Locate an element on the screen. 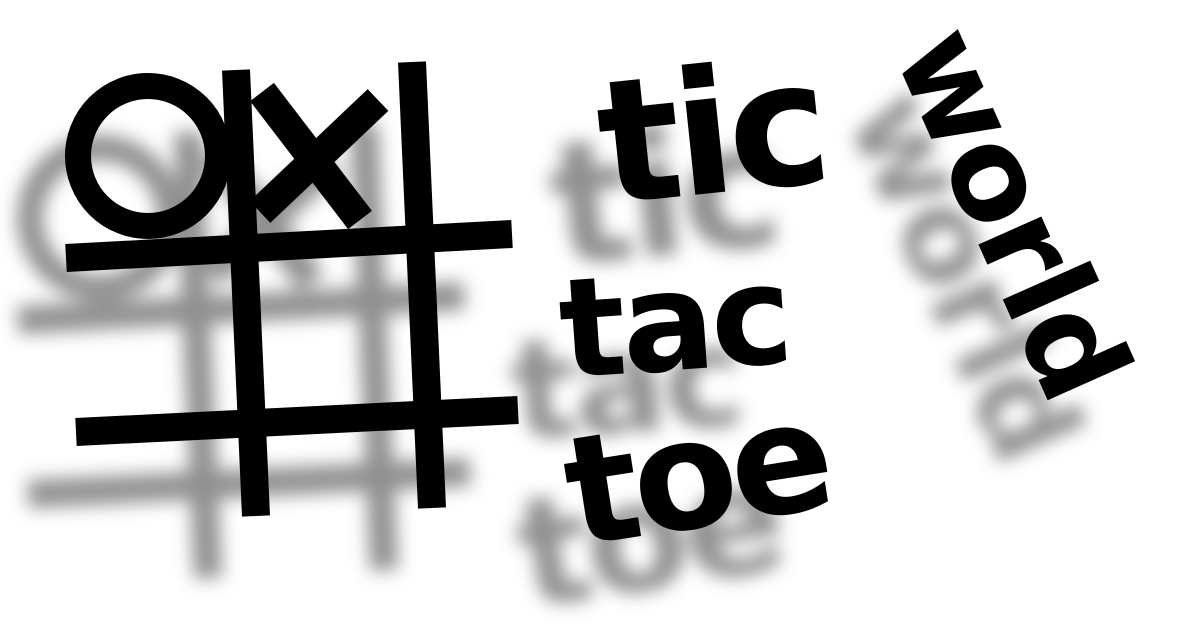 Image resolution: width=1200 pixels, height=630 pixels. grid-line-vertical-left is located at coordinates (246, 293).